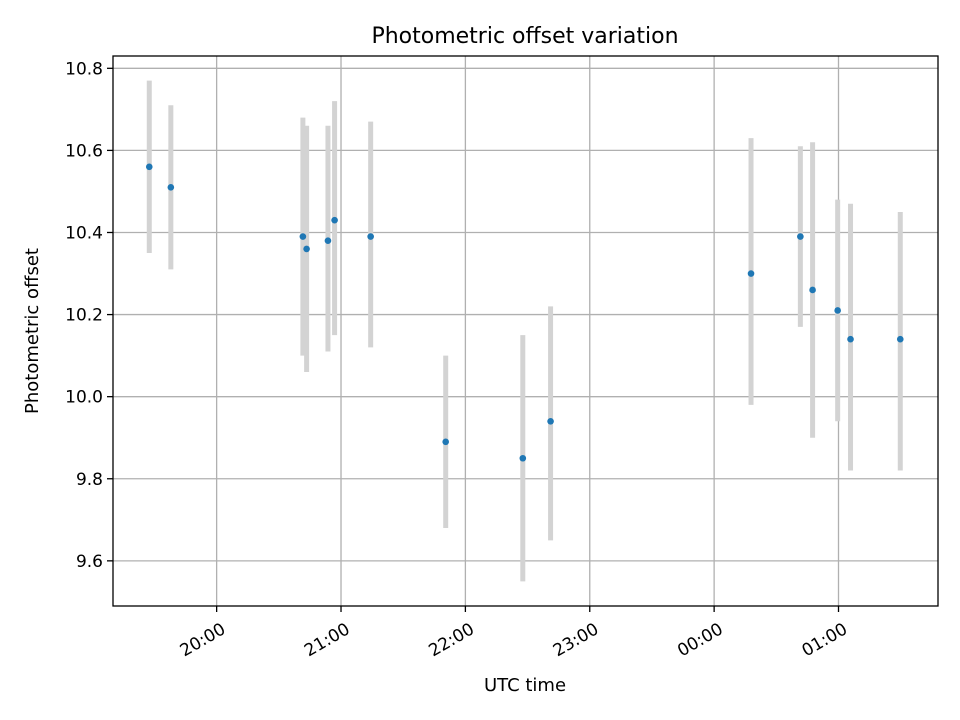  Describe the element at coordinates (84, 69) in the screenshot. I see `y-tick-label: 10.8` at that location.